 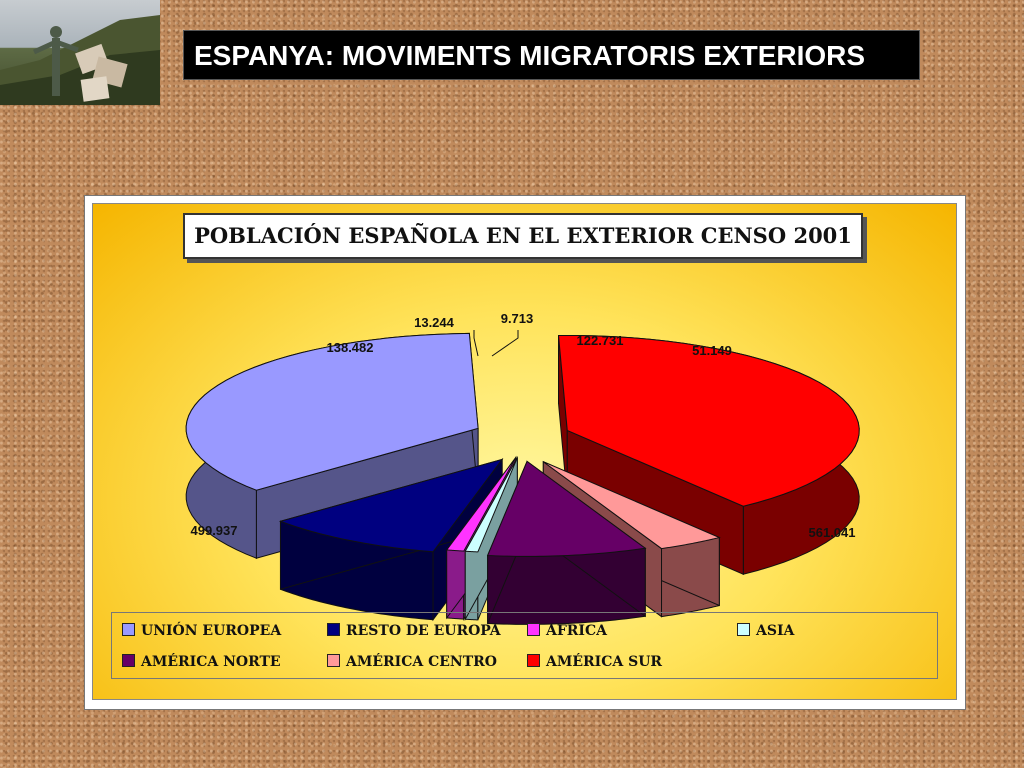 What do you see at coordinates (332, 411) in the screenshot?
I see `pie-slice-unión-europea` at bounding box center [332, 411].